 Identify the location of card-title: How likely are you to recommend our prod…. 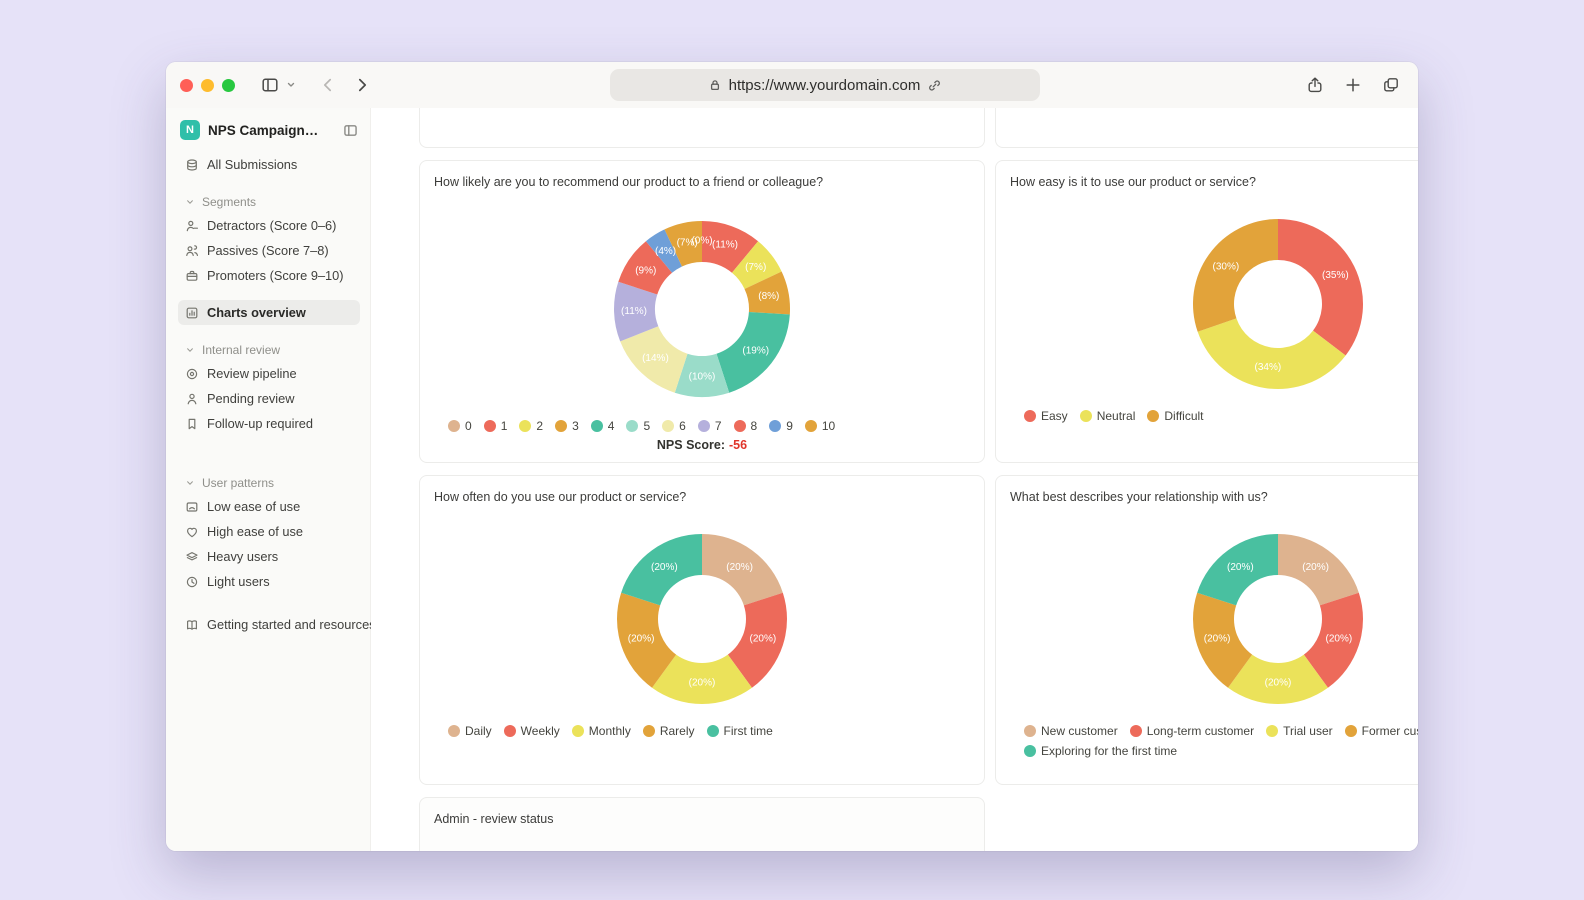
(629, 182).